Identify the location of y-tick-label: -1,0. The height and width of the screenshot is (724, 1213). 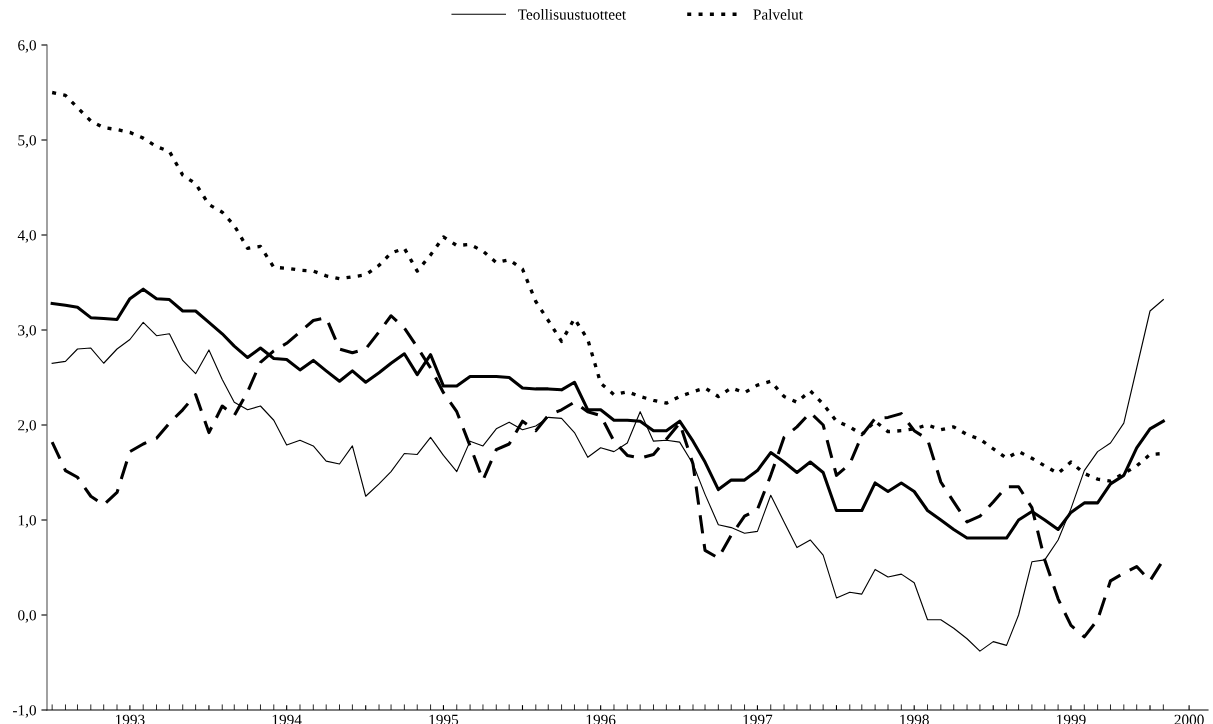
(24, 711).